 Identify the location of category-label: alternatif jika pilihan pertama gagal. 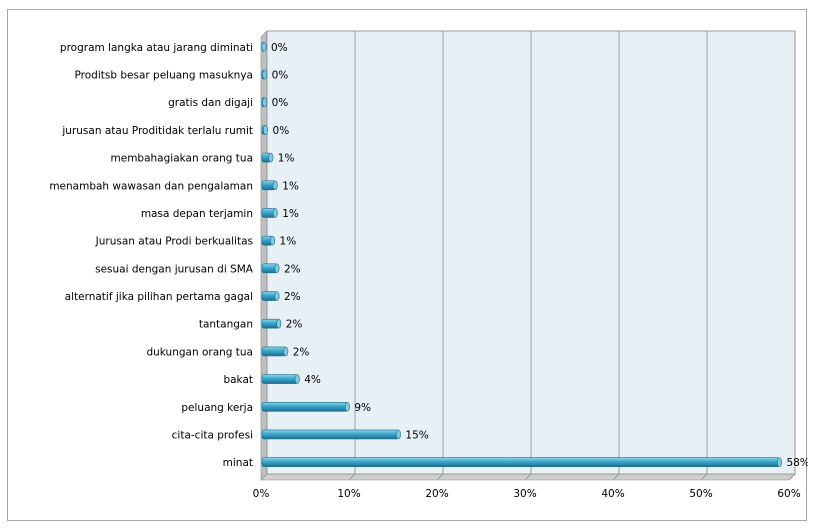
(159, 297).